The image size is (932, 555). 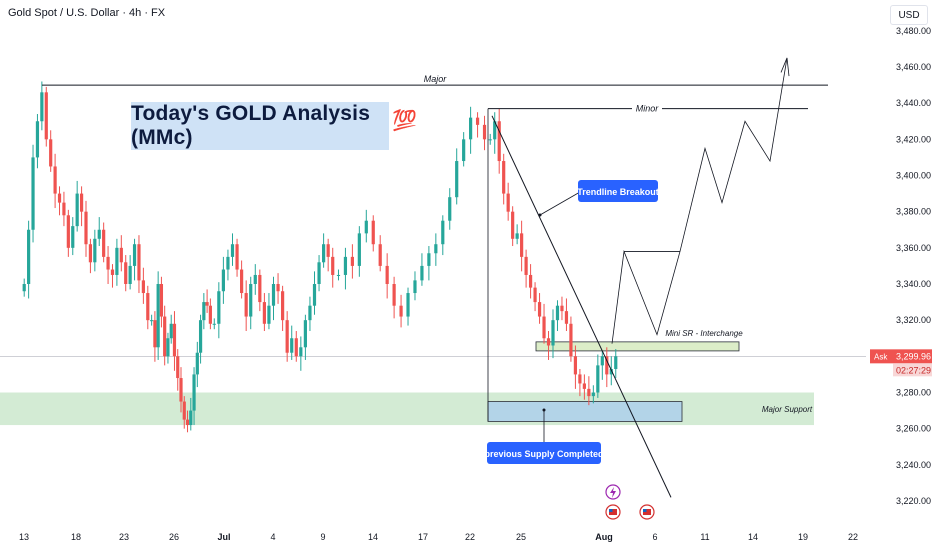 What do you see at coordinates (251, 125) in the screenshot?
I see `analysis-title-text: Today's GOLD Analysis (MMc)` at bounding box center [251, 125].